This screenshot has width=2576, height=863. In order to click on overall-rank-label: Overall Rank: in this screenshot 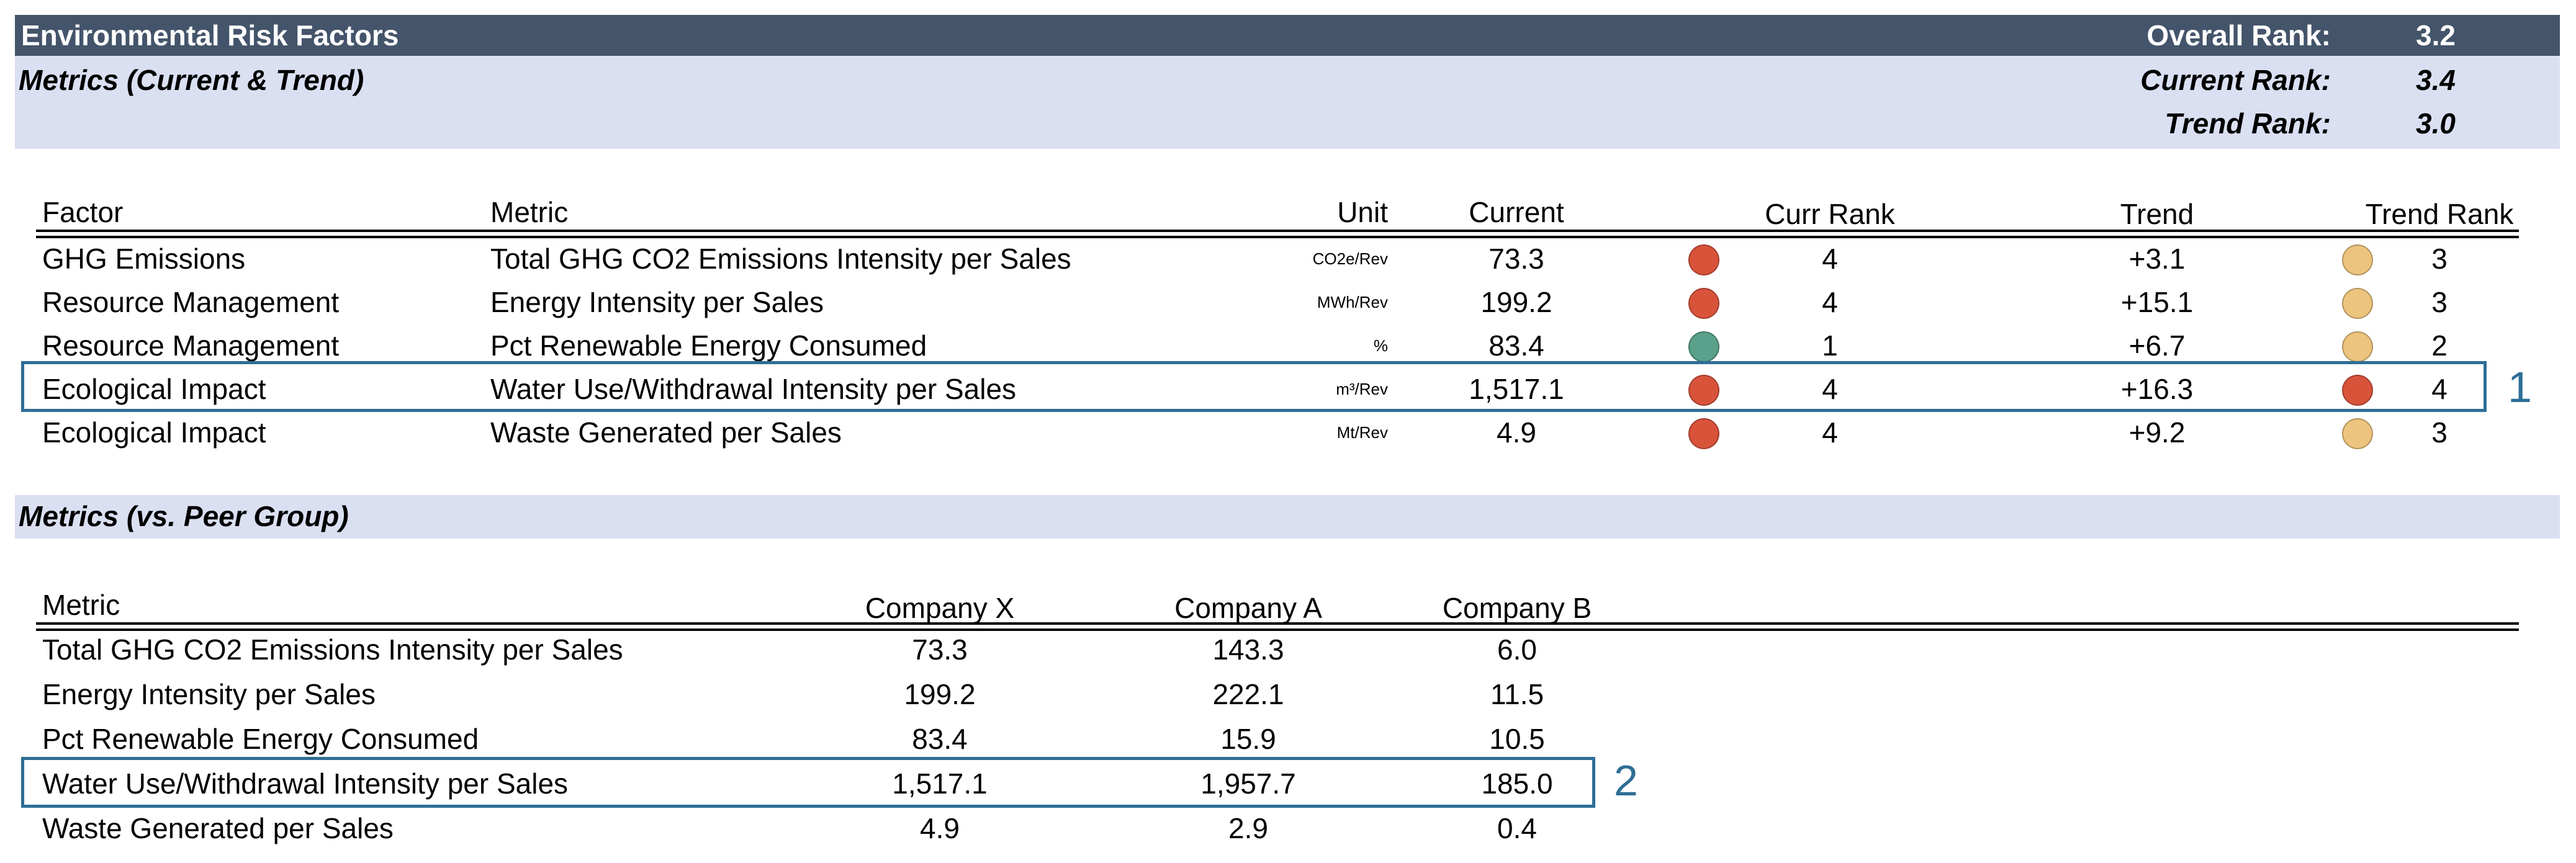, I will do `click(2238, 35)`.